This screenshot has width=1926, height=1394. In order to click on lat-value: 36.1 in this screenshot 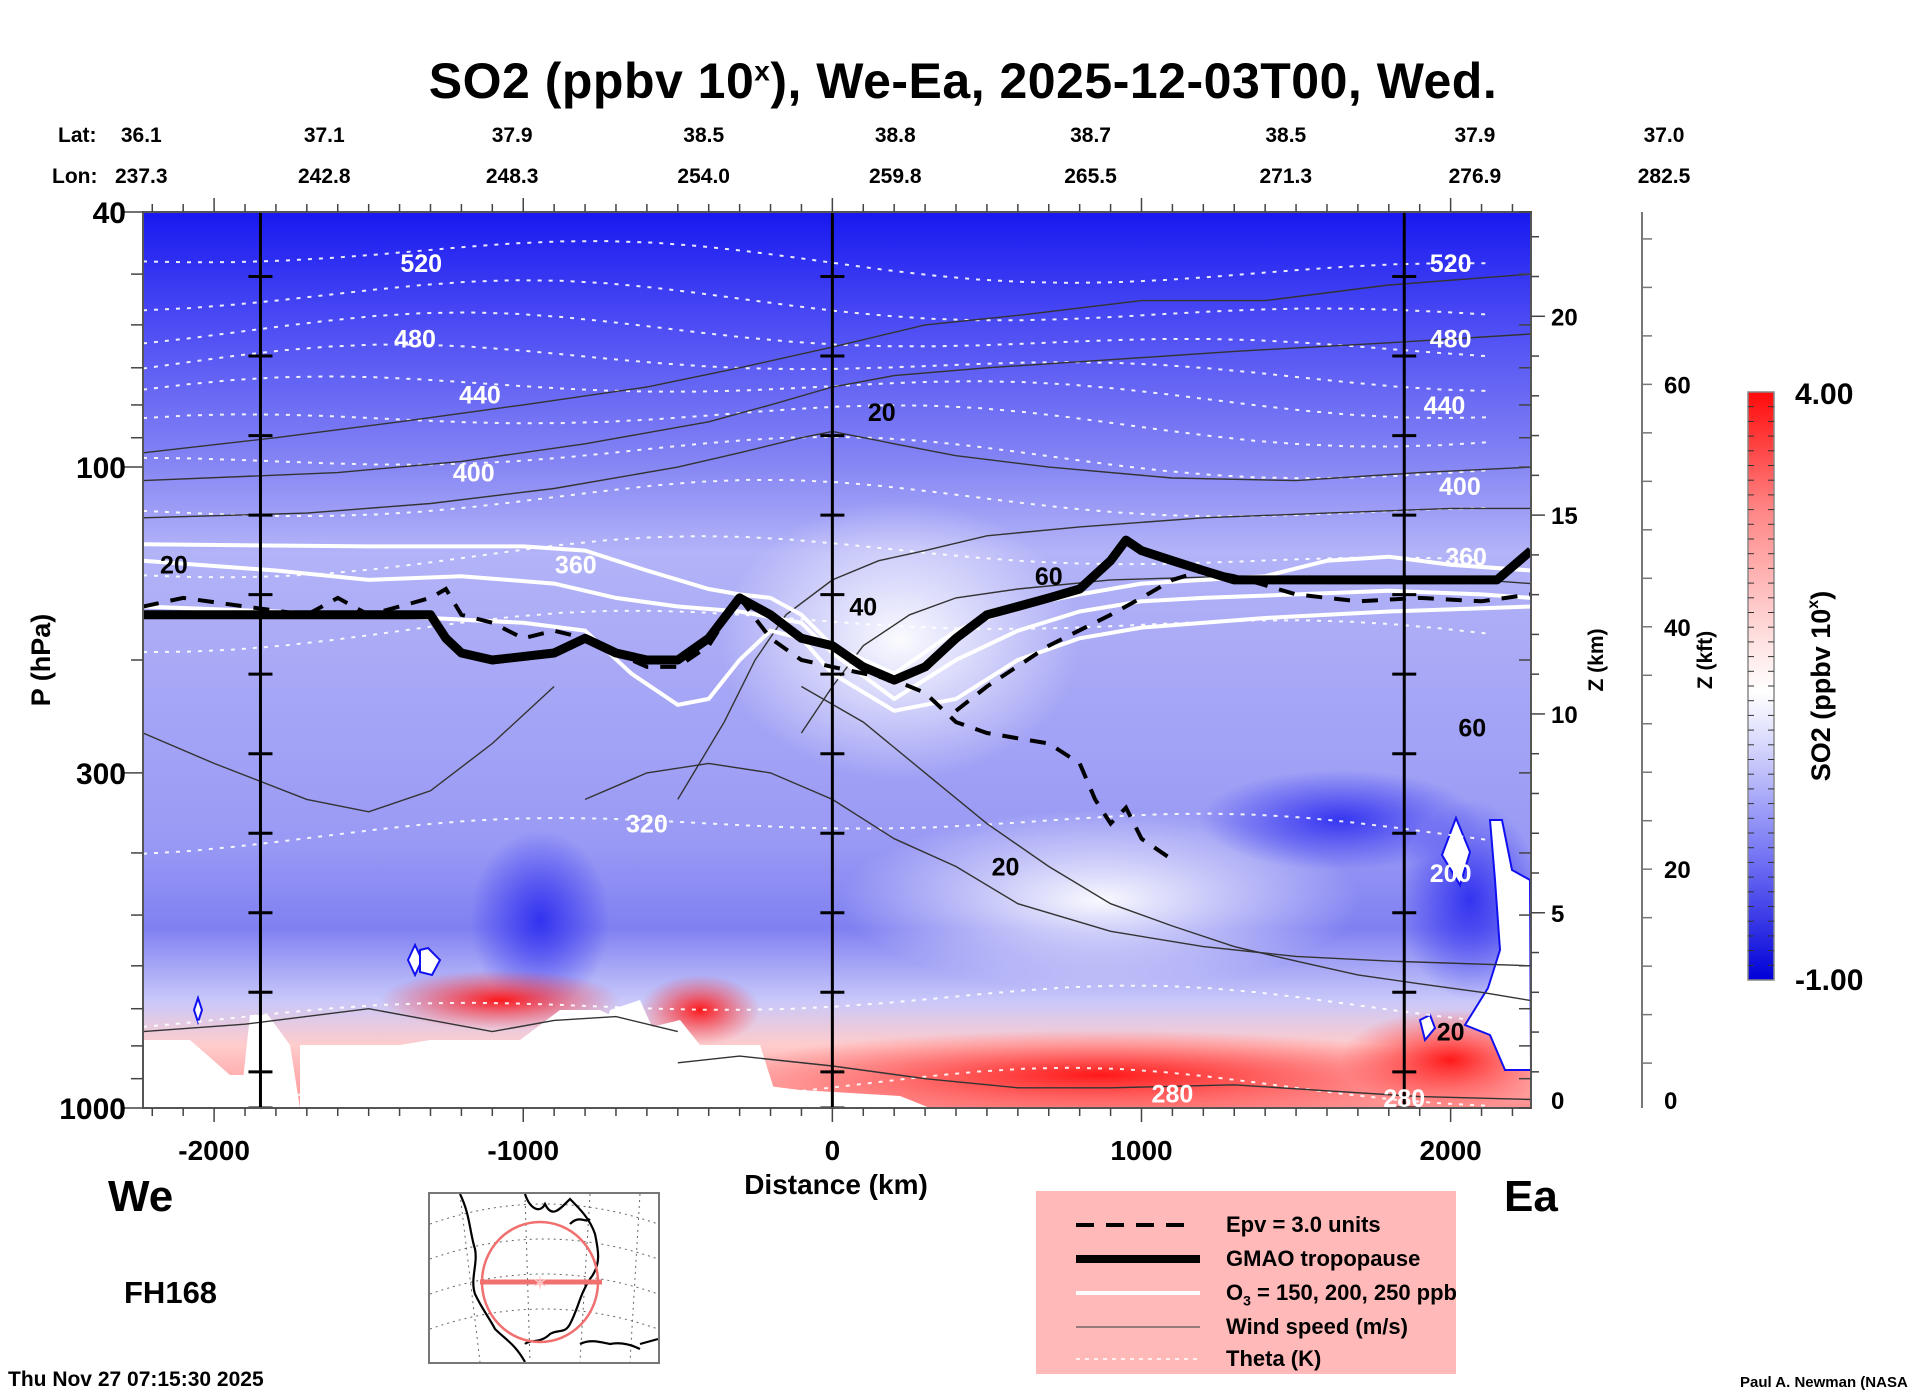, I will do `click(141, 135)`.